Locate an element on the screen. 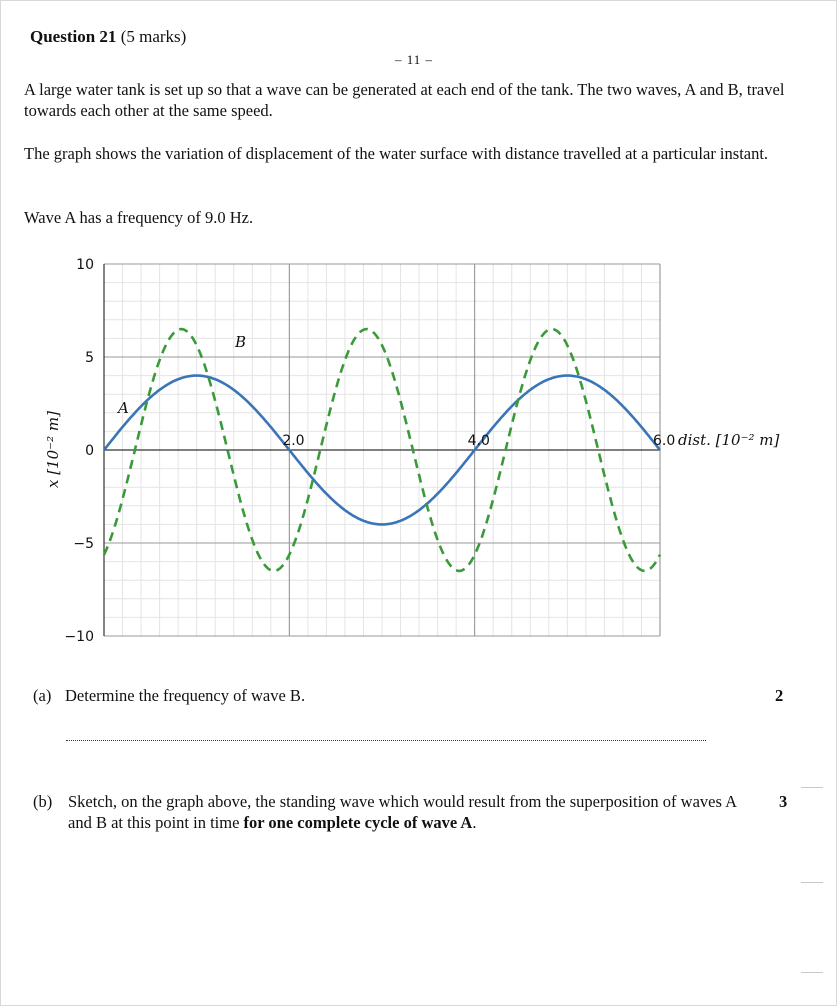  y-tick-label: −5 is located at coordinates (83, 544).